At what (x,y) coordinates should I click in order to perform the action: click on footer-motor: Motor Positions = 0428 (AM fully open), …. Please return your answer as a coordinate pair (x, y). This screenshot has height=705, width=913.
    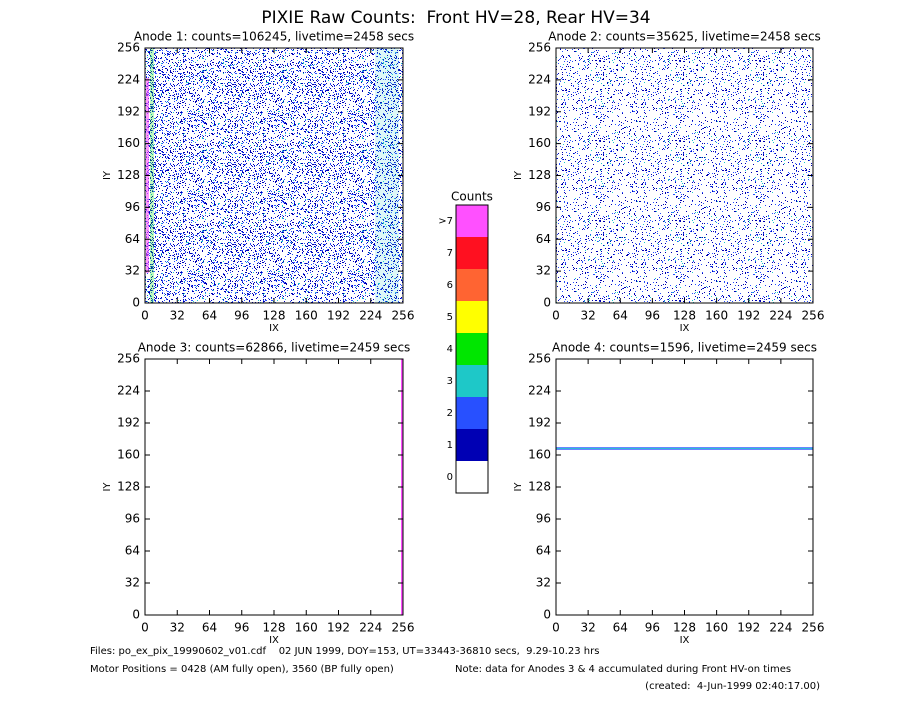
    Looking at the image, I should click on (242, 669).